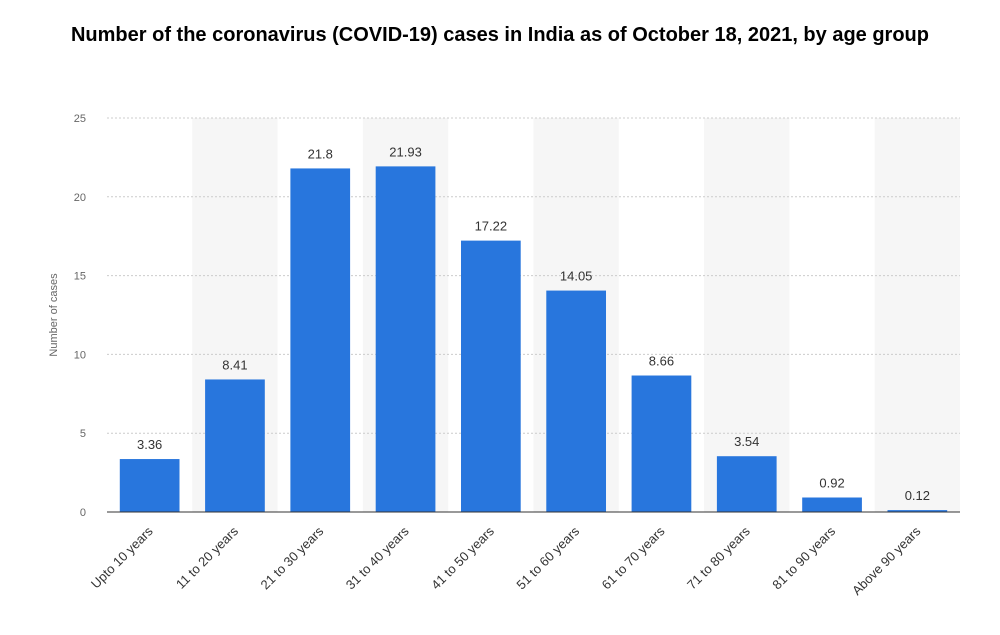  Describe the element at coordinates (547, 557) in the screenshot. I see `x-tick-label: 51 to 60 years` at that location.